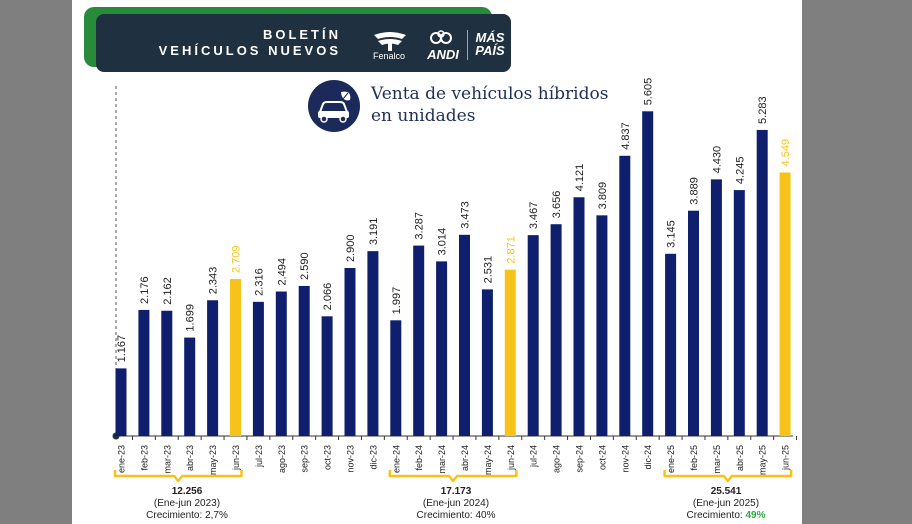 The height and width of the screenshot is (524, 912). I want to click on summary-2025: 25.541 (Ene-jun 2025) Crecimiento: 49%, so click(726, 504).